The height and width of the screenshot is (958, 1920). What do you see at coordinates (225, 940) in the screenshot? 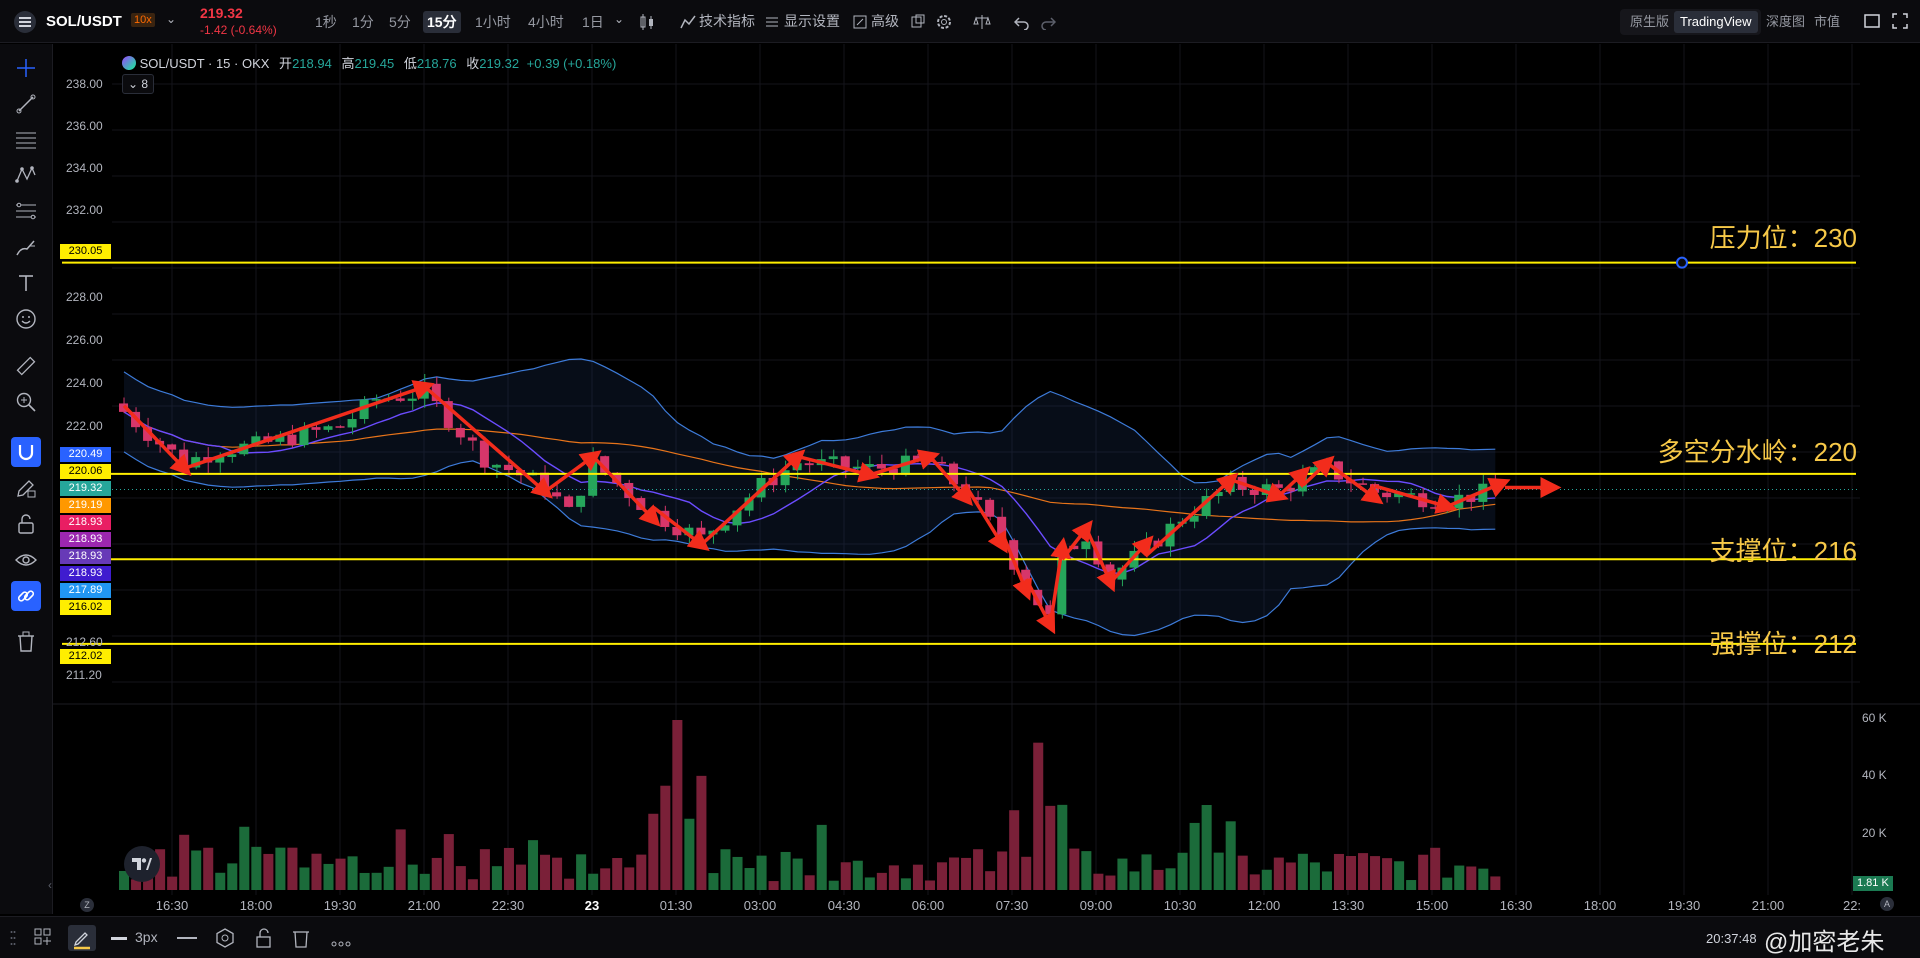
I see `settings-hex-icon` at bounding box center [225, 940].